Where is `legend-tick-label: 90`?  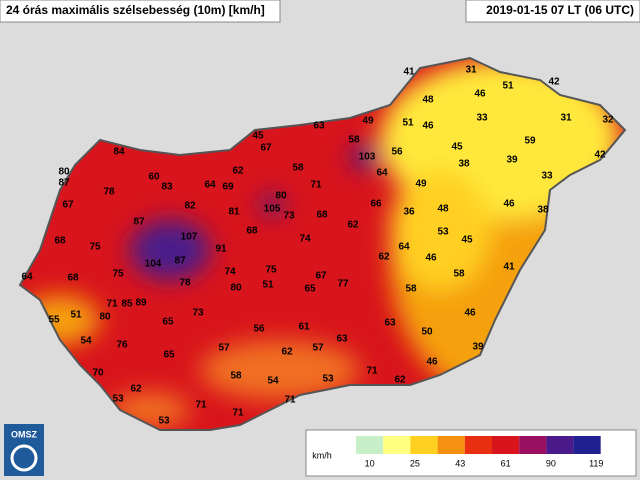
legend-tick-label: 90 is located at coordinates (551, 463).